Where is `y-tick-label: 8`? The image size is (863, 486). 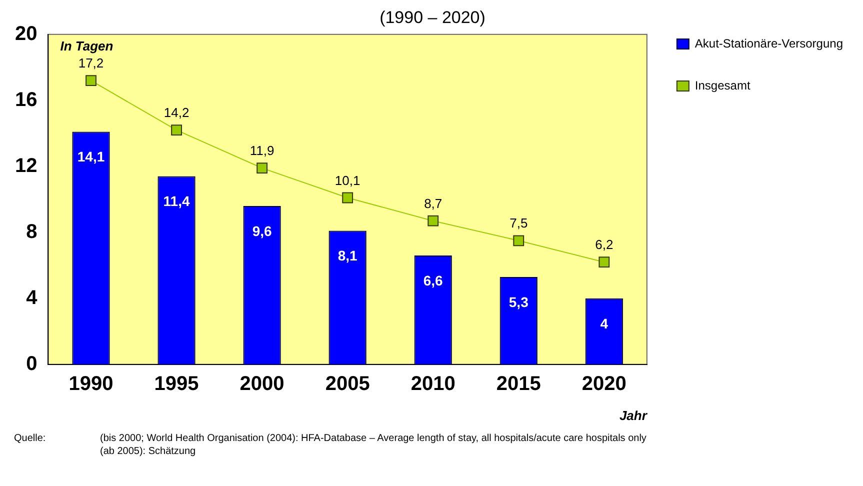
y-tick-label: 8 is located at coordinates (32, 231).